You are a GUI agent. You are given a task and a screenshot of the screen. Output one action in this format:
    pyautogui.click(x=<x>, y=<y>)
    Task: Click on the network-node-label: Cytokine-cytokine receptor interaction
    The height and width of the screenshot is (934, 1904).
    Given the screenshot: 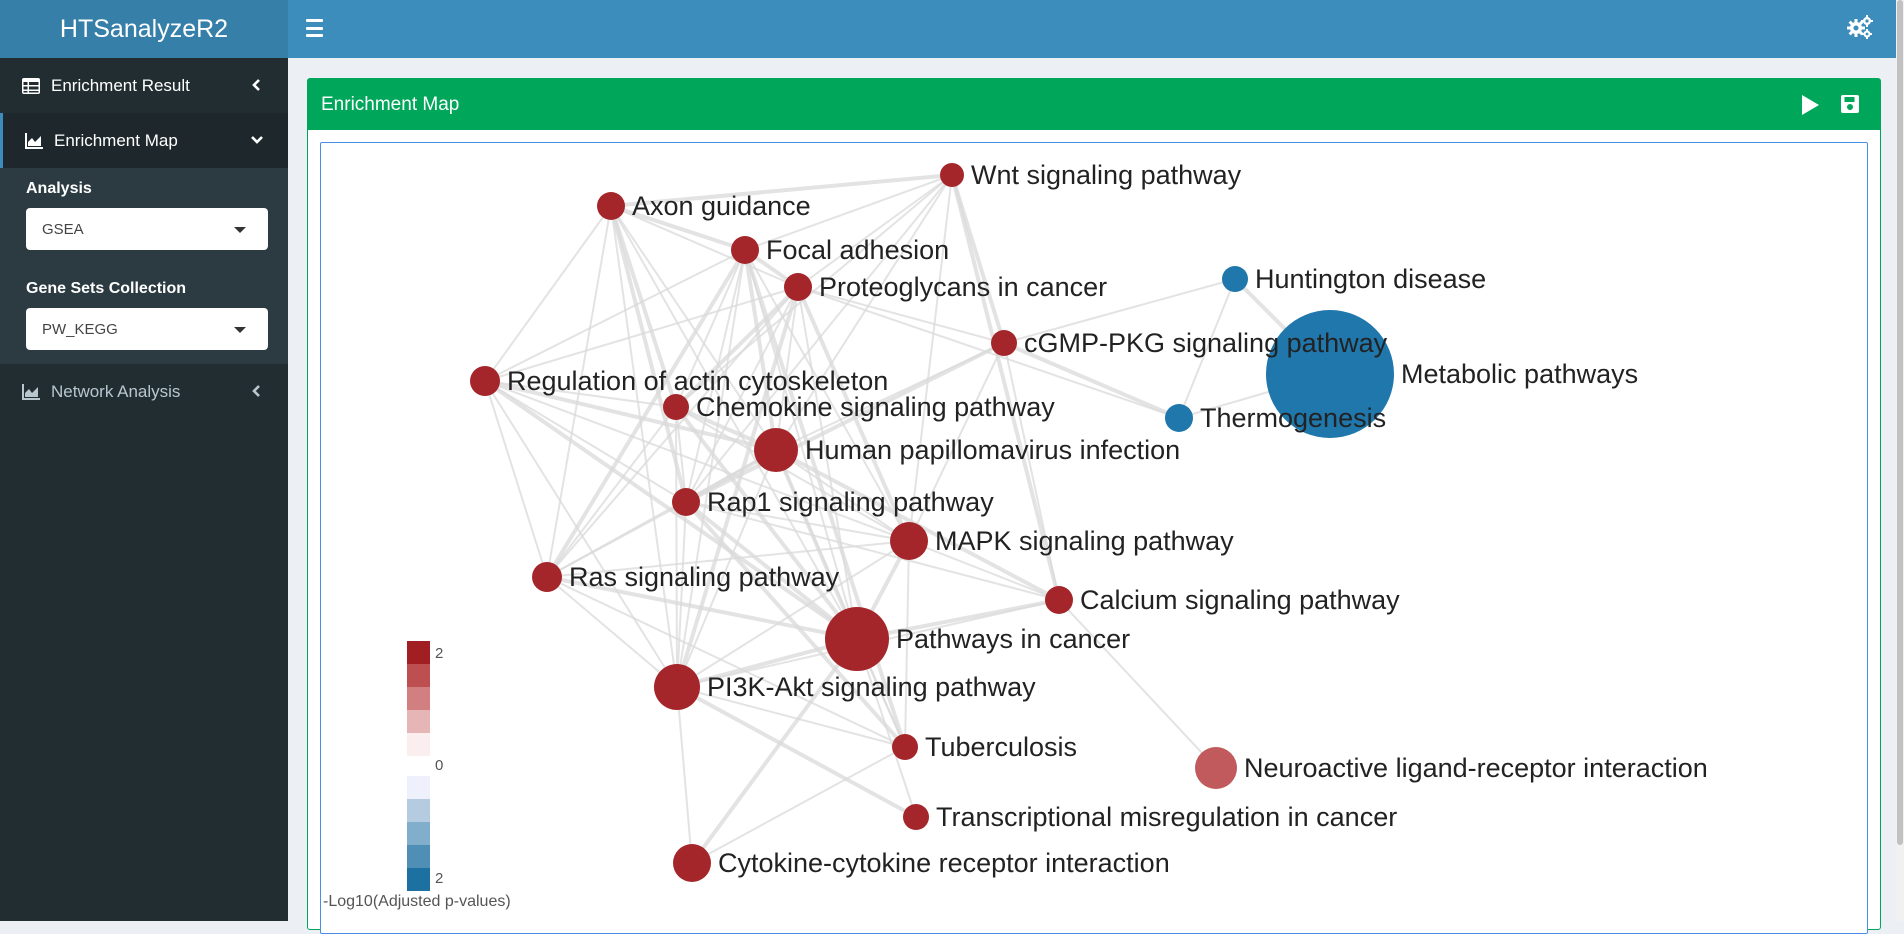 What is the action you would take?
    pyautogui.click(x=944, y=863)
    